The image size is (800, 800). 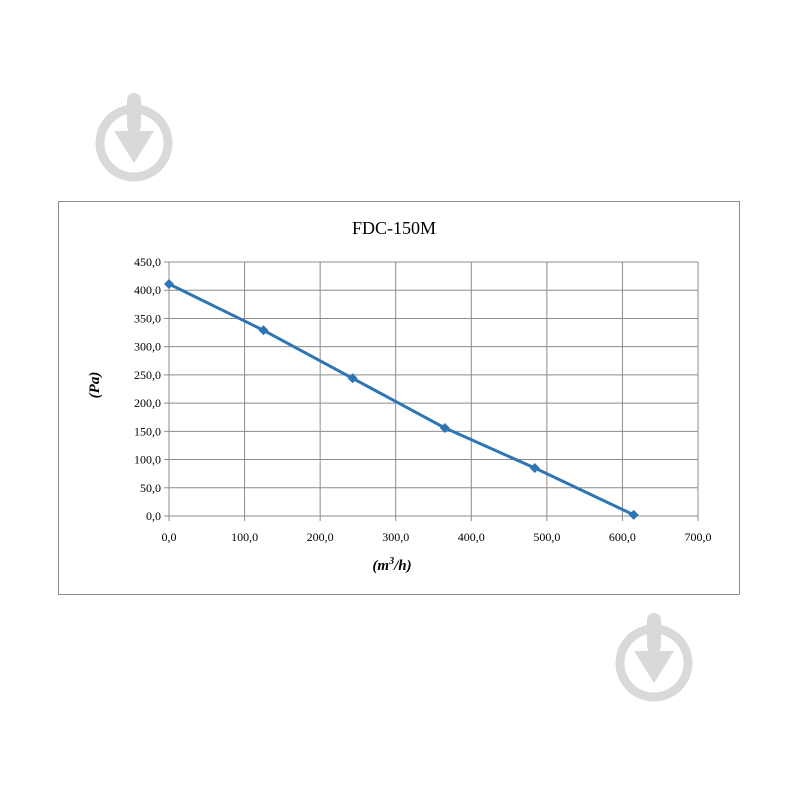 What do you see at coordinates (244, 537) in the screenshot?
I see `x-tick-label: 100,0` at bounding box center [244, 537].